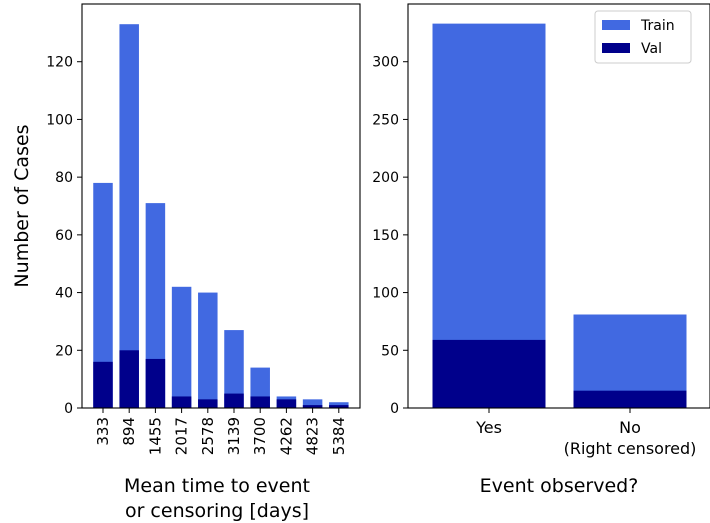  What do you see at coordinates (616, 48) in the screenshot?
I see `legend-swatch-val` at bounding box center [616, 48].